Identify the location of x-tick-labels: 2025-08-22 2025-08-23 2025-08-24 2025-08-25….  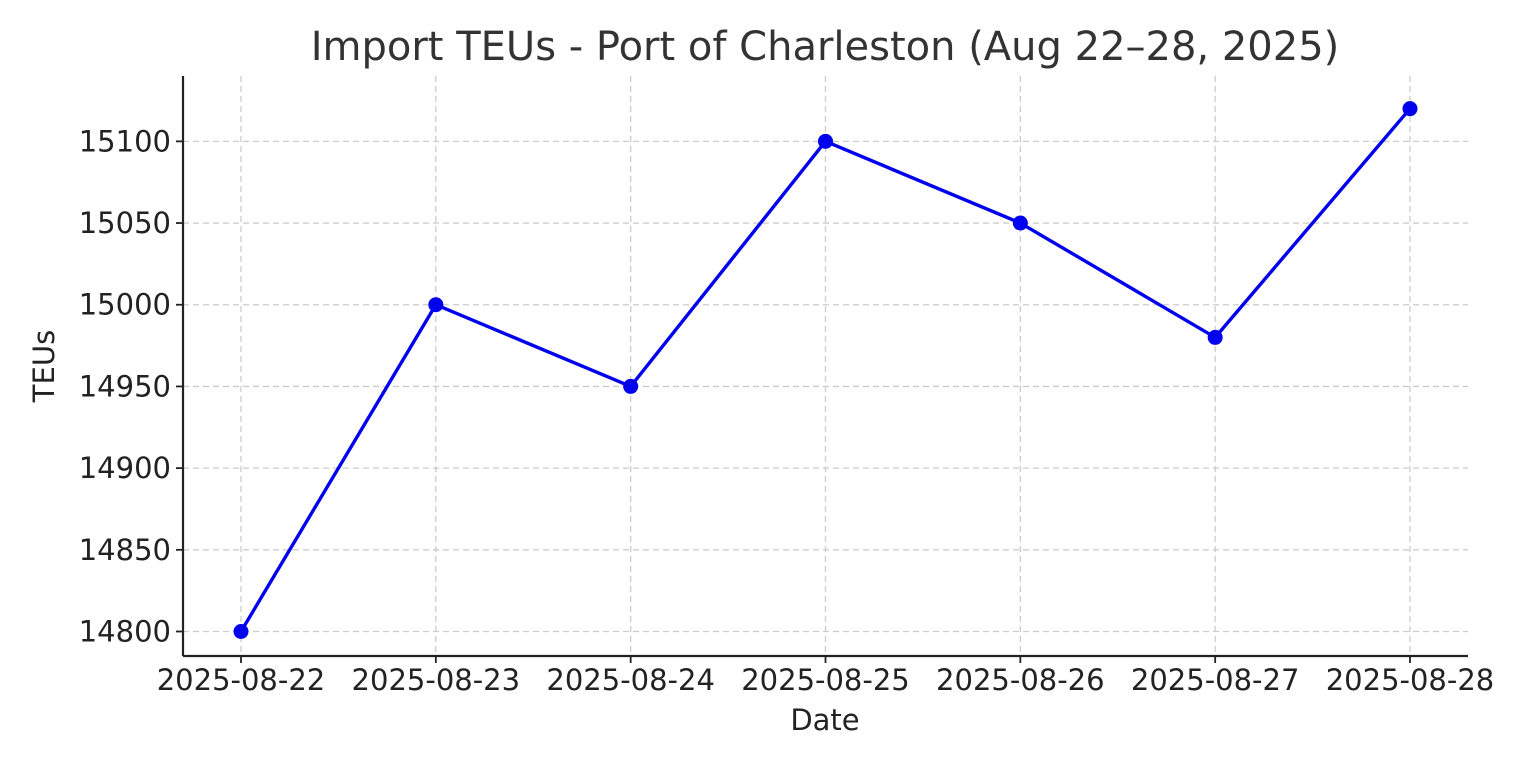
(826, 676).